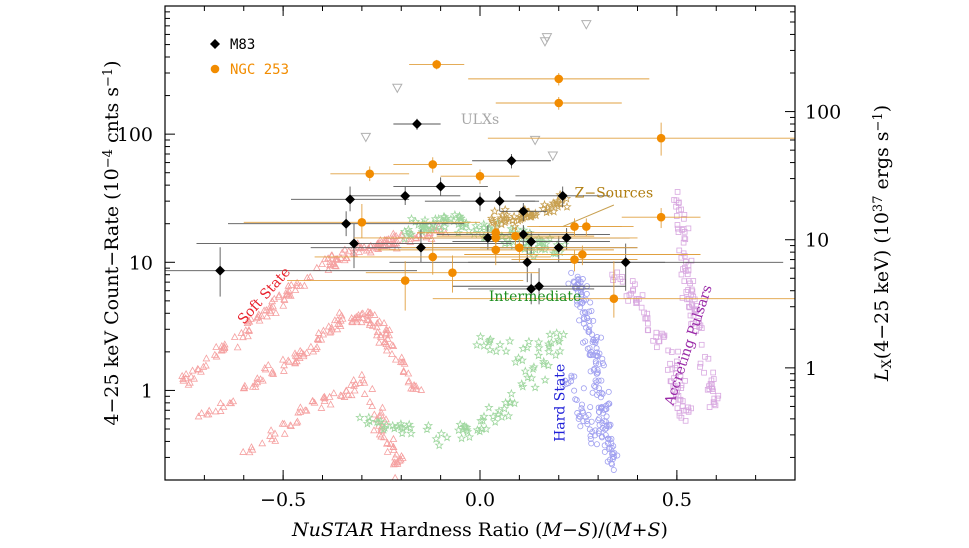 The width and height of the screenshot is (969, 548). Describe the element at coordinates (535, 297) in the screenshot. I see `region-label: Intermediate` at that location.